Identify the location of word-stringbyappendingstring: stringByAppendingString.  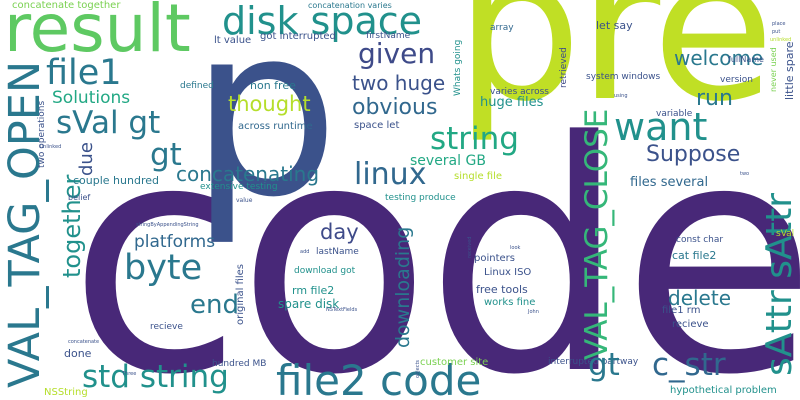
(167, 225).